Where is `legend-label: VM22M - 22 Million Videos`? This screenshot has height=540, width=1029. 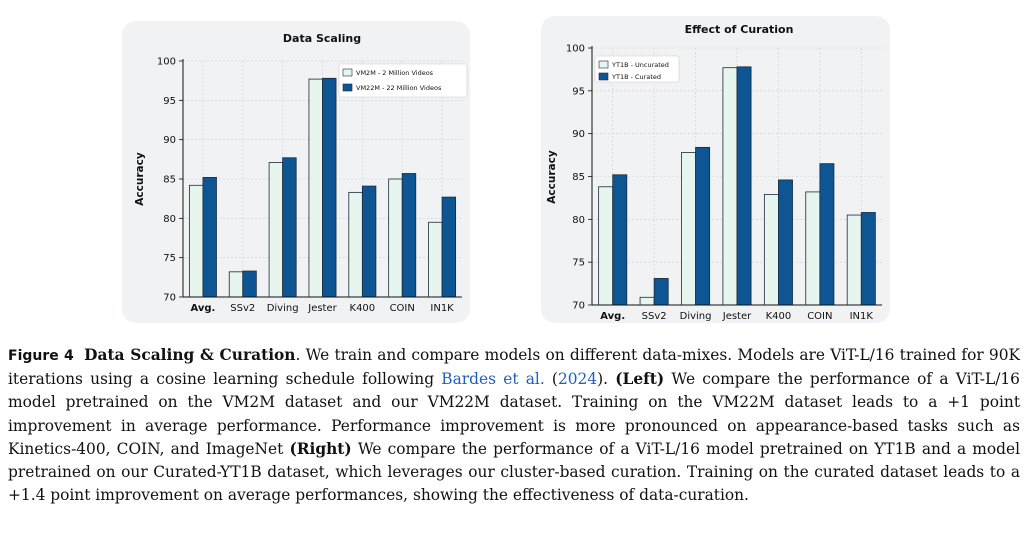 legend-label: VM22M - 22 Million Videos is located at coordinates (399, 88).